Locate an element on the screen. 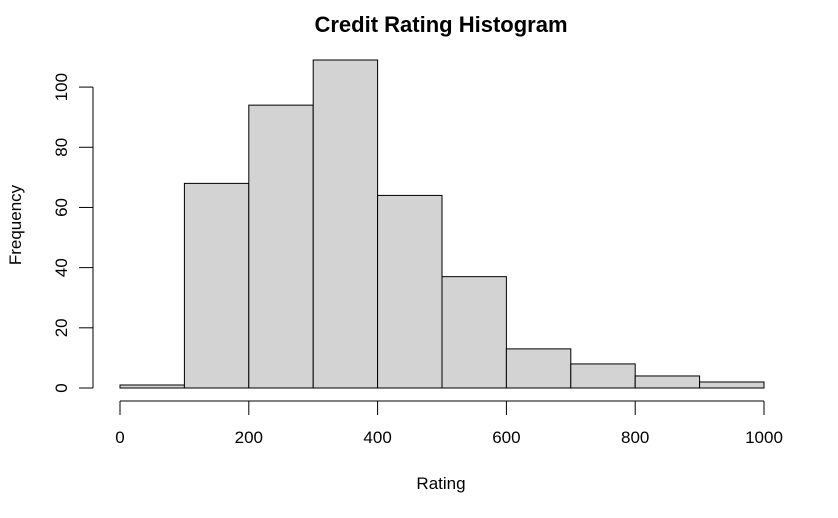 Image resolution: width=838 pixels, height=518 pixels. y-tick-label: 60 is located at coordinates (61, 207).